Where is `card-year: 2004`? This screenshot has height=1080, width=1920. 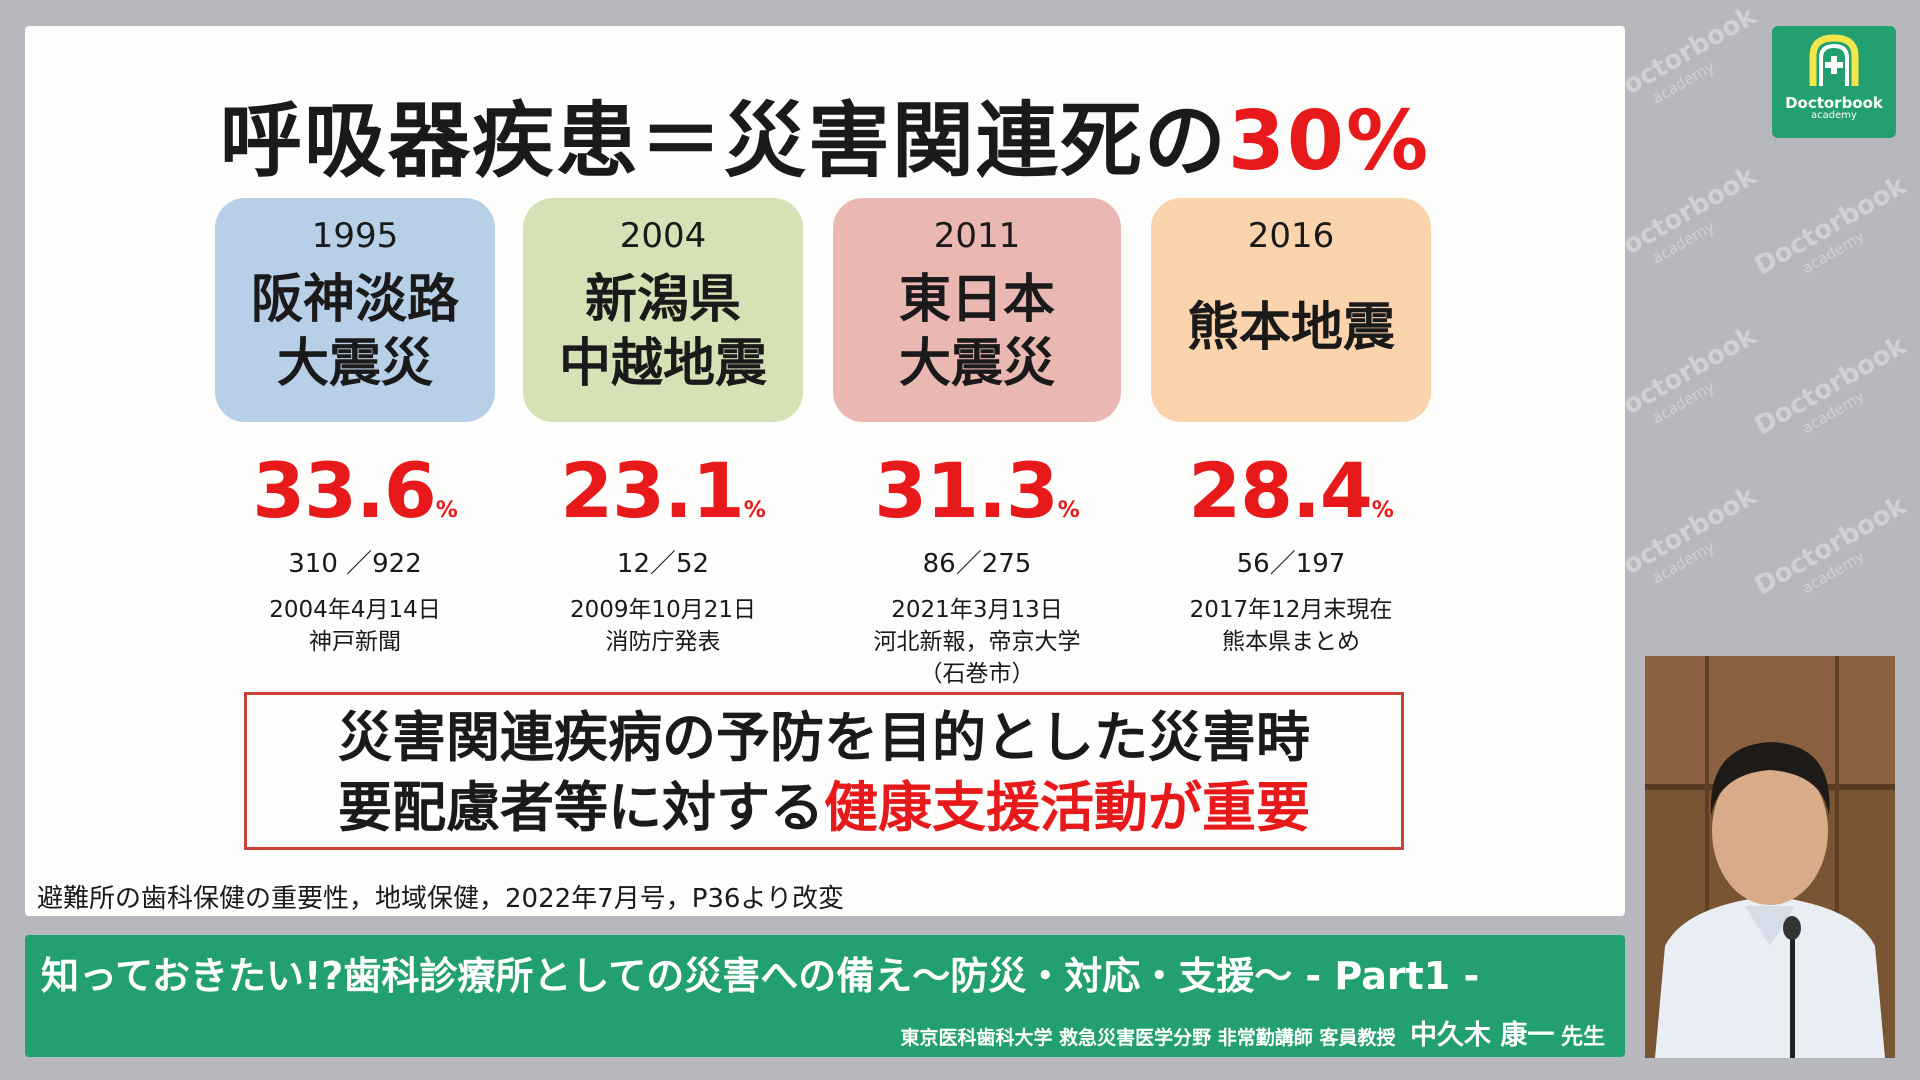 card-year: 2004 is located at coordinates (663, 236).